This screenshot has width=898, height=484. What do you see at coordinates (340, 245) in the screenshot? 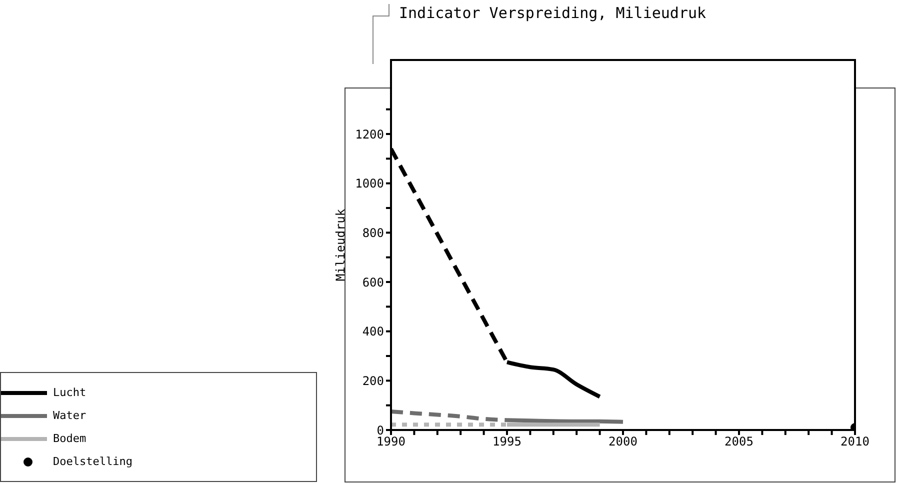
I see `y-axis-title: Milieudruk` at bounding box center [340, 245].